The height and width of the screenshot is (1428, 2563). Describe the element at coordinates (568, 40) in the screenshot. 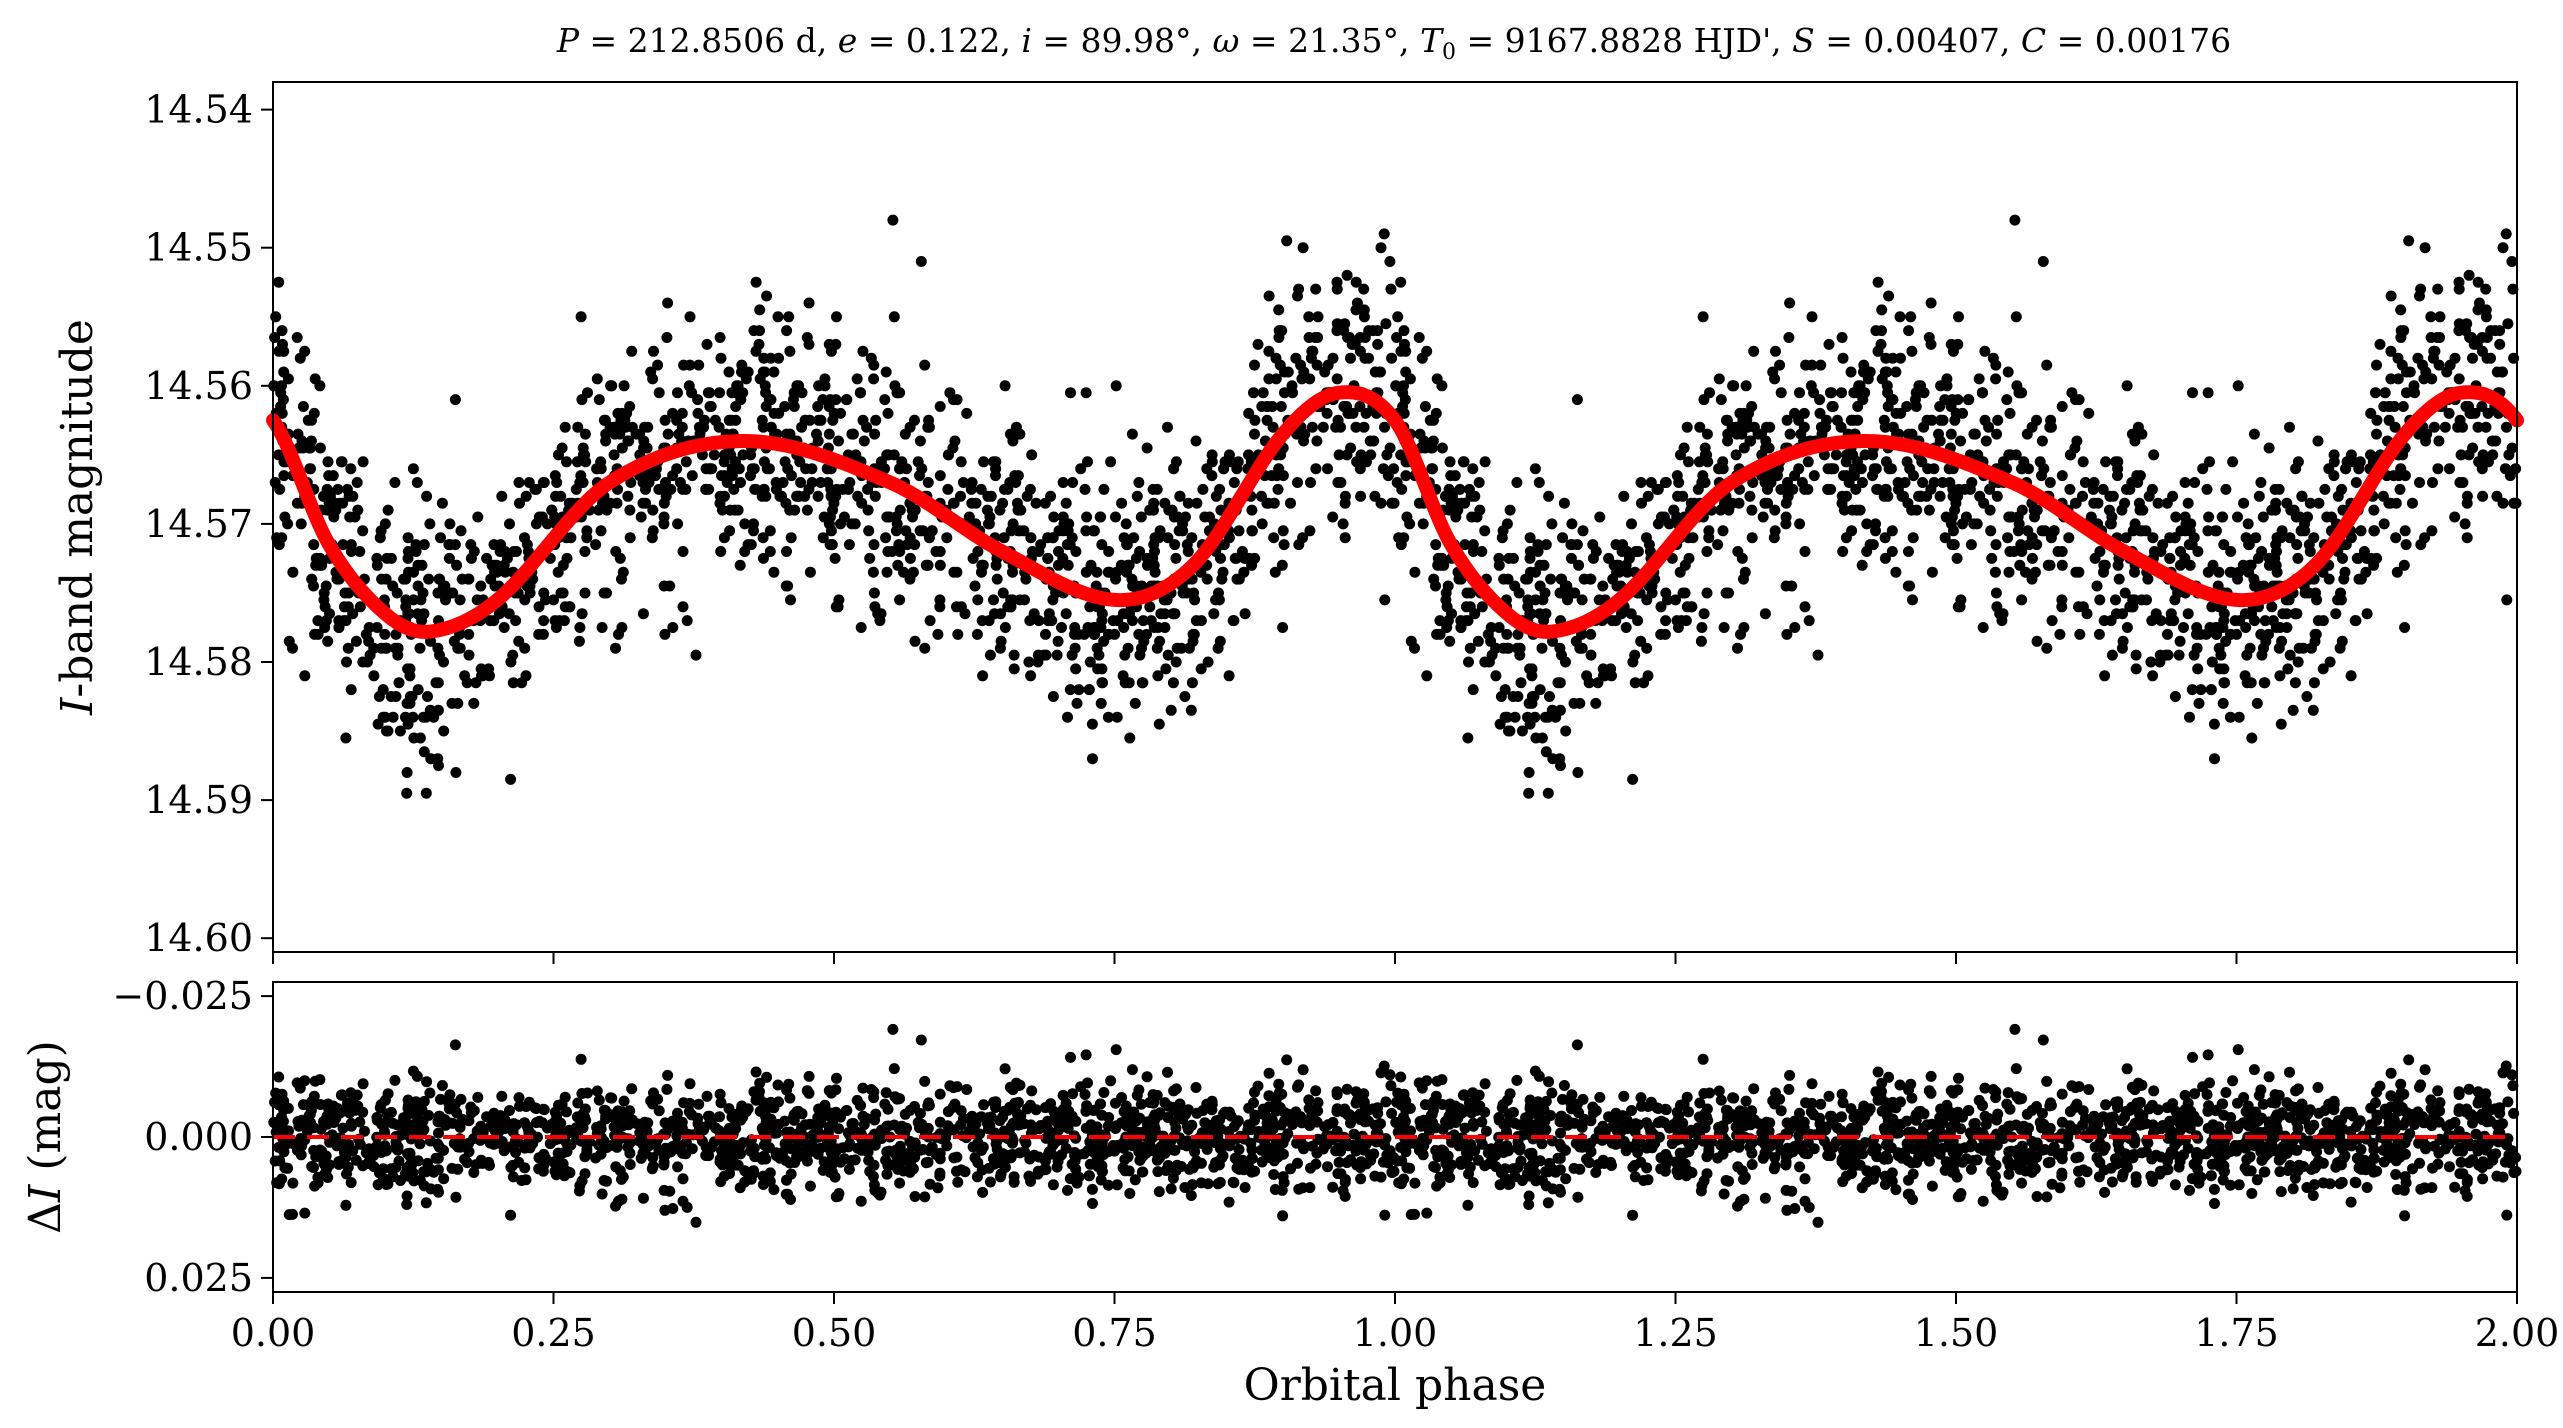

I see `title-P-symbol: P` at that location.